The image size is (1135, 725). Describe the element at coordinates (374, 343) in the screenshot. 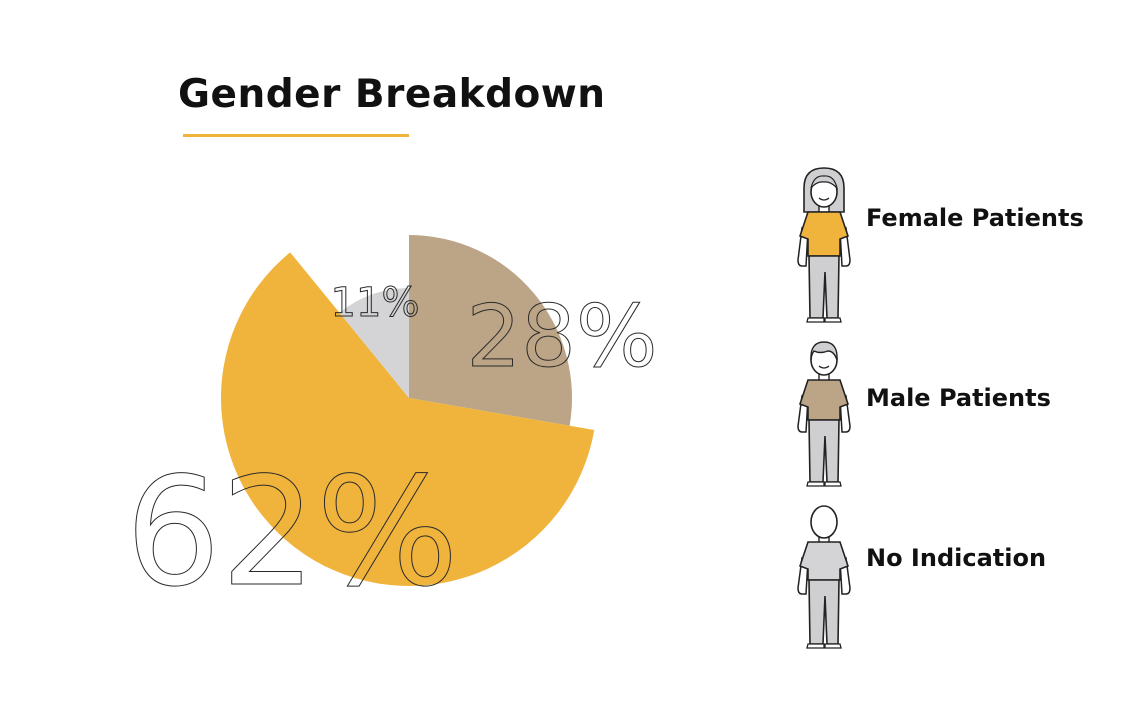

I see `pie-slice-no-indication` at that location.